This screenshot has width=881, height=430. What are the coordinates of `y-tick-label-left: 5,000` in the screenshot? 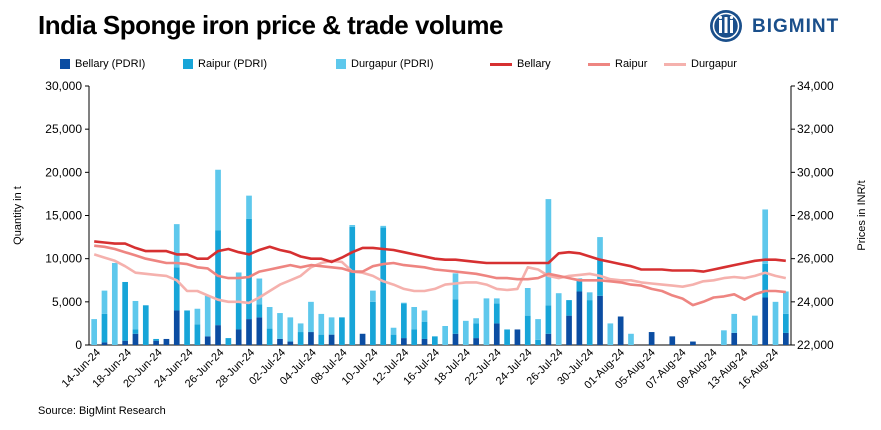 It's located at (67, 302).